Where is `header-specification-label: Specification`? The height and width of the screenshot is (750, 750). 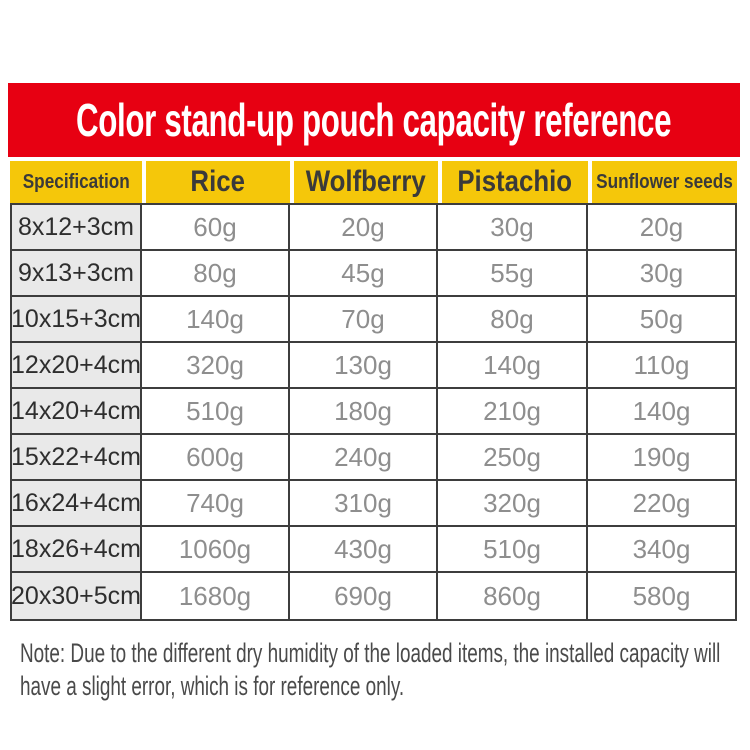 header-specification-label: Specification is located at coordinates (76, 181).